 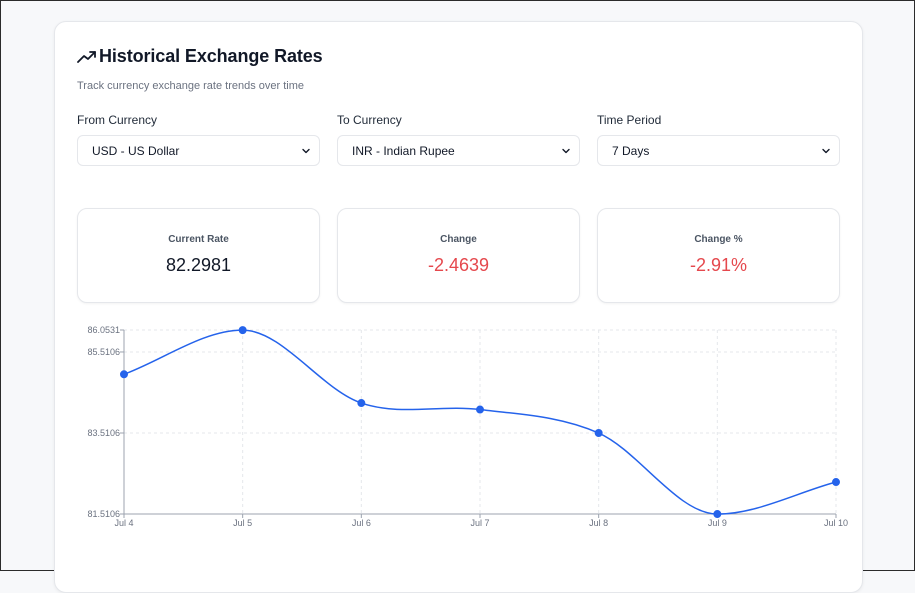 What do you see at coordinates (598, 523) in the screenshot?
I see `x-tick-label: Jul 8` at bounding box center [598, 523].